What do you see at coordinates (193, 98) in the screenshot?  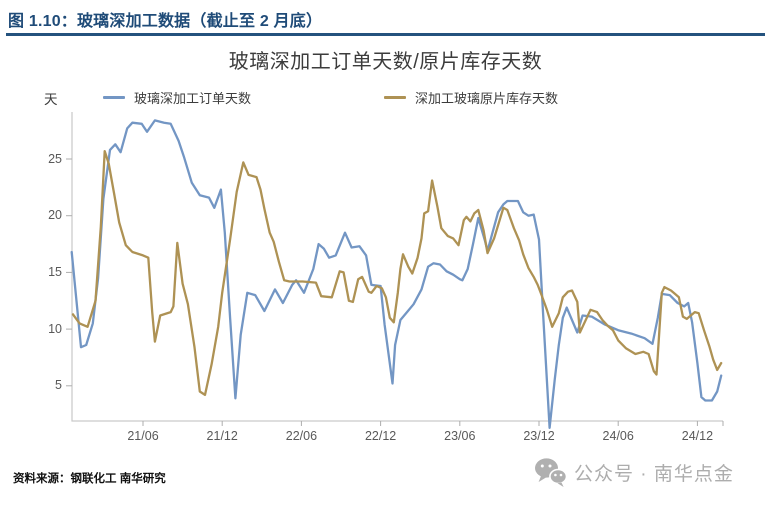 I see `legend-label: 玻璃深加工订单天数` at bounding box center [193, 98].